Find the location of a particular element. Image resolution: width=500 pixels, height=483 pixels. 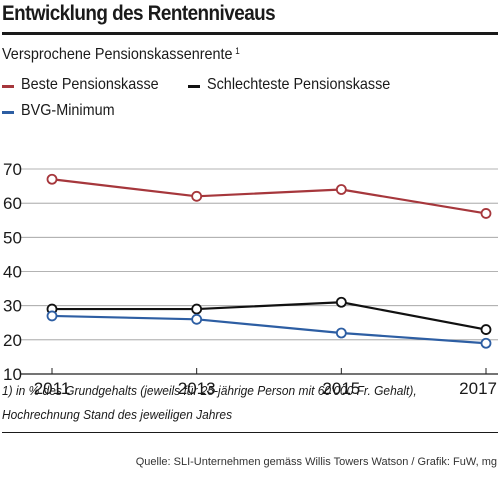

y-tick-label: 40 is located at coordinates (12, 272).